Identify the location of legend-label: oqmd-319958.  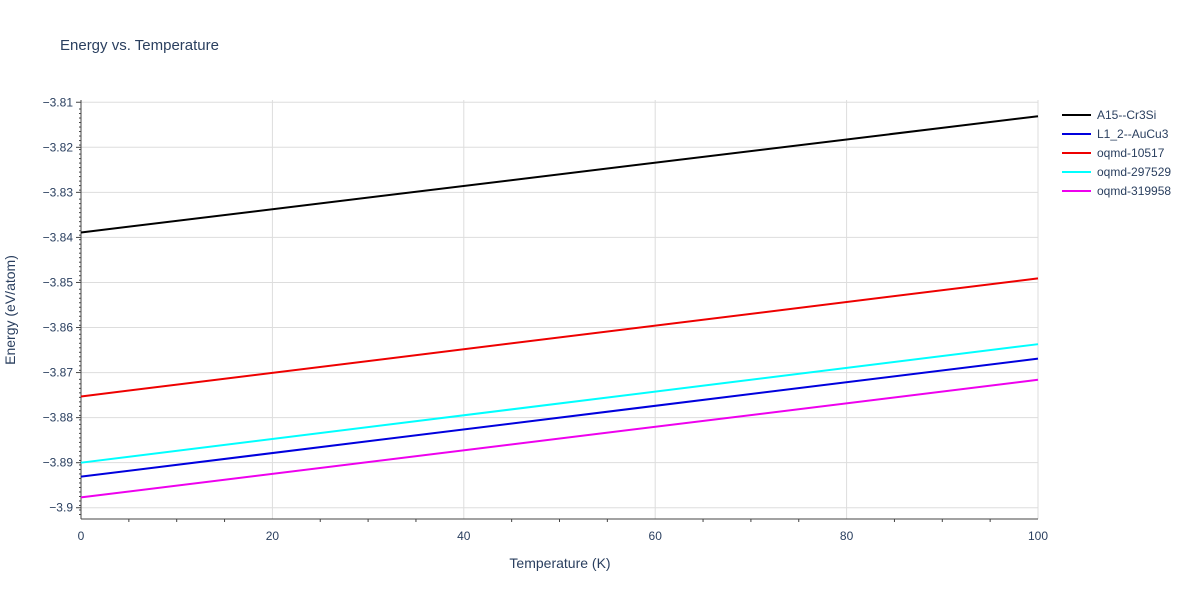
(1134, 191).